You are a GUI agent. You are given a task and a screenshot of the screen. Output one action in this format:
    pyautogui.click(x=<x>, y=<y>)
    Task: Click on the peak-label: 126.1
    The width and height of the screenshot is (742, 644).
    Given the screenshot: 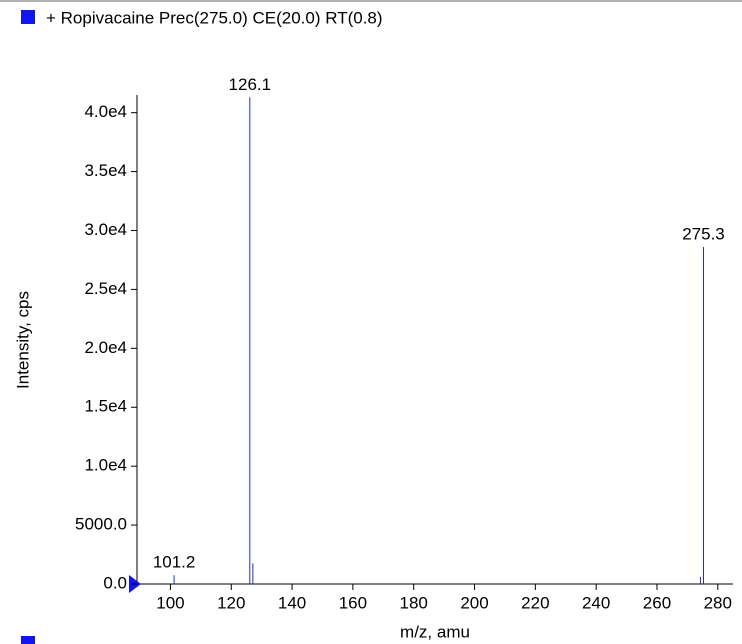 What is the action you would take?
    pyautogui.click(x=250, y=84)
    